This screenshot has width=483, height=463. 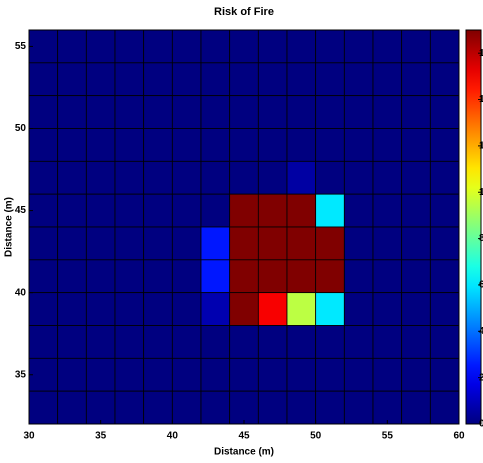 I want to click on y-tick-label: 50, so click(x=21, y=128).